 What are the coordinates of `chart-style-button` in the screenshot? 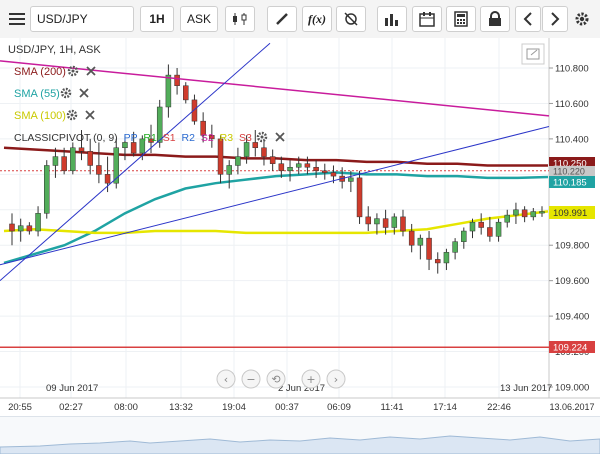 It's located at (240, 19).